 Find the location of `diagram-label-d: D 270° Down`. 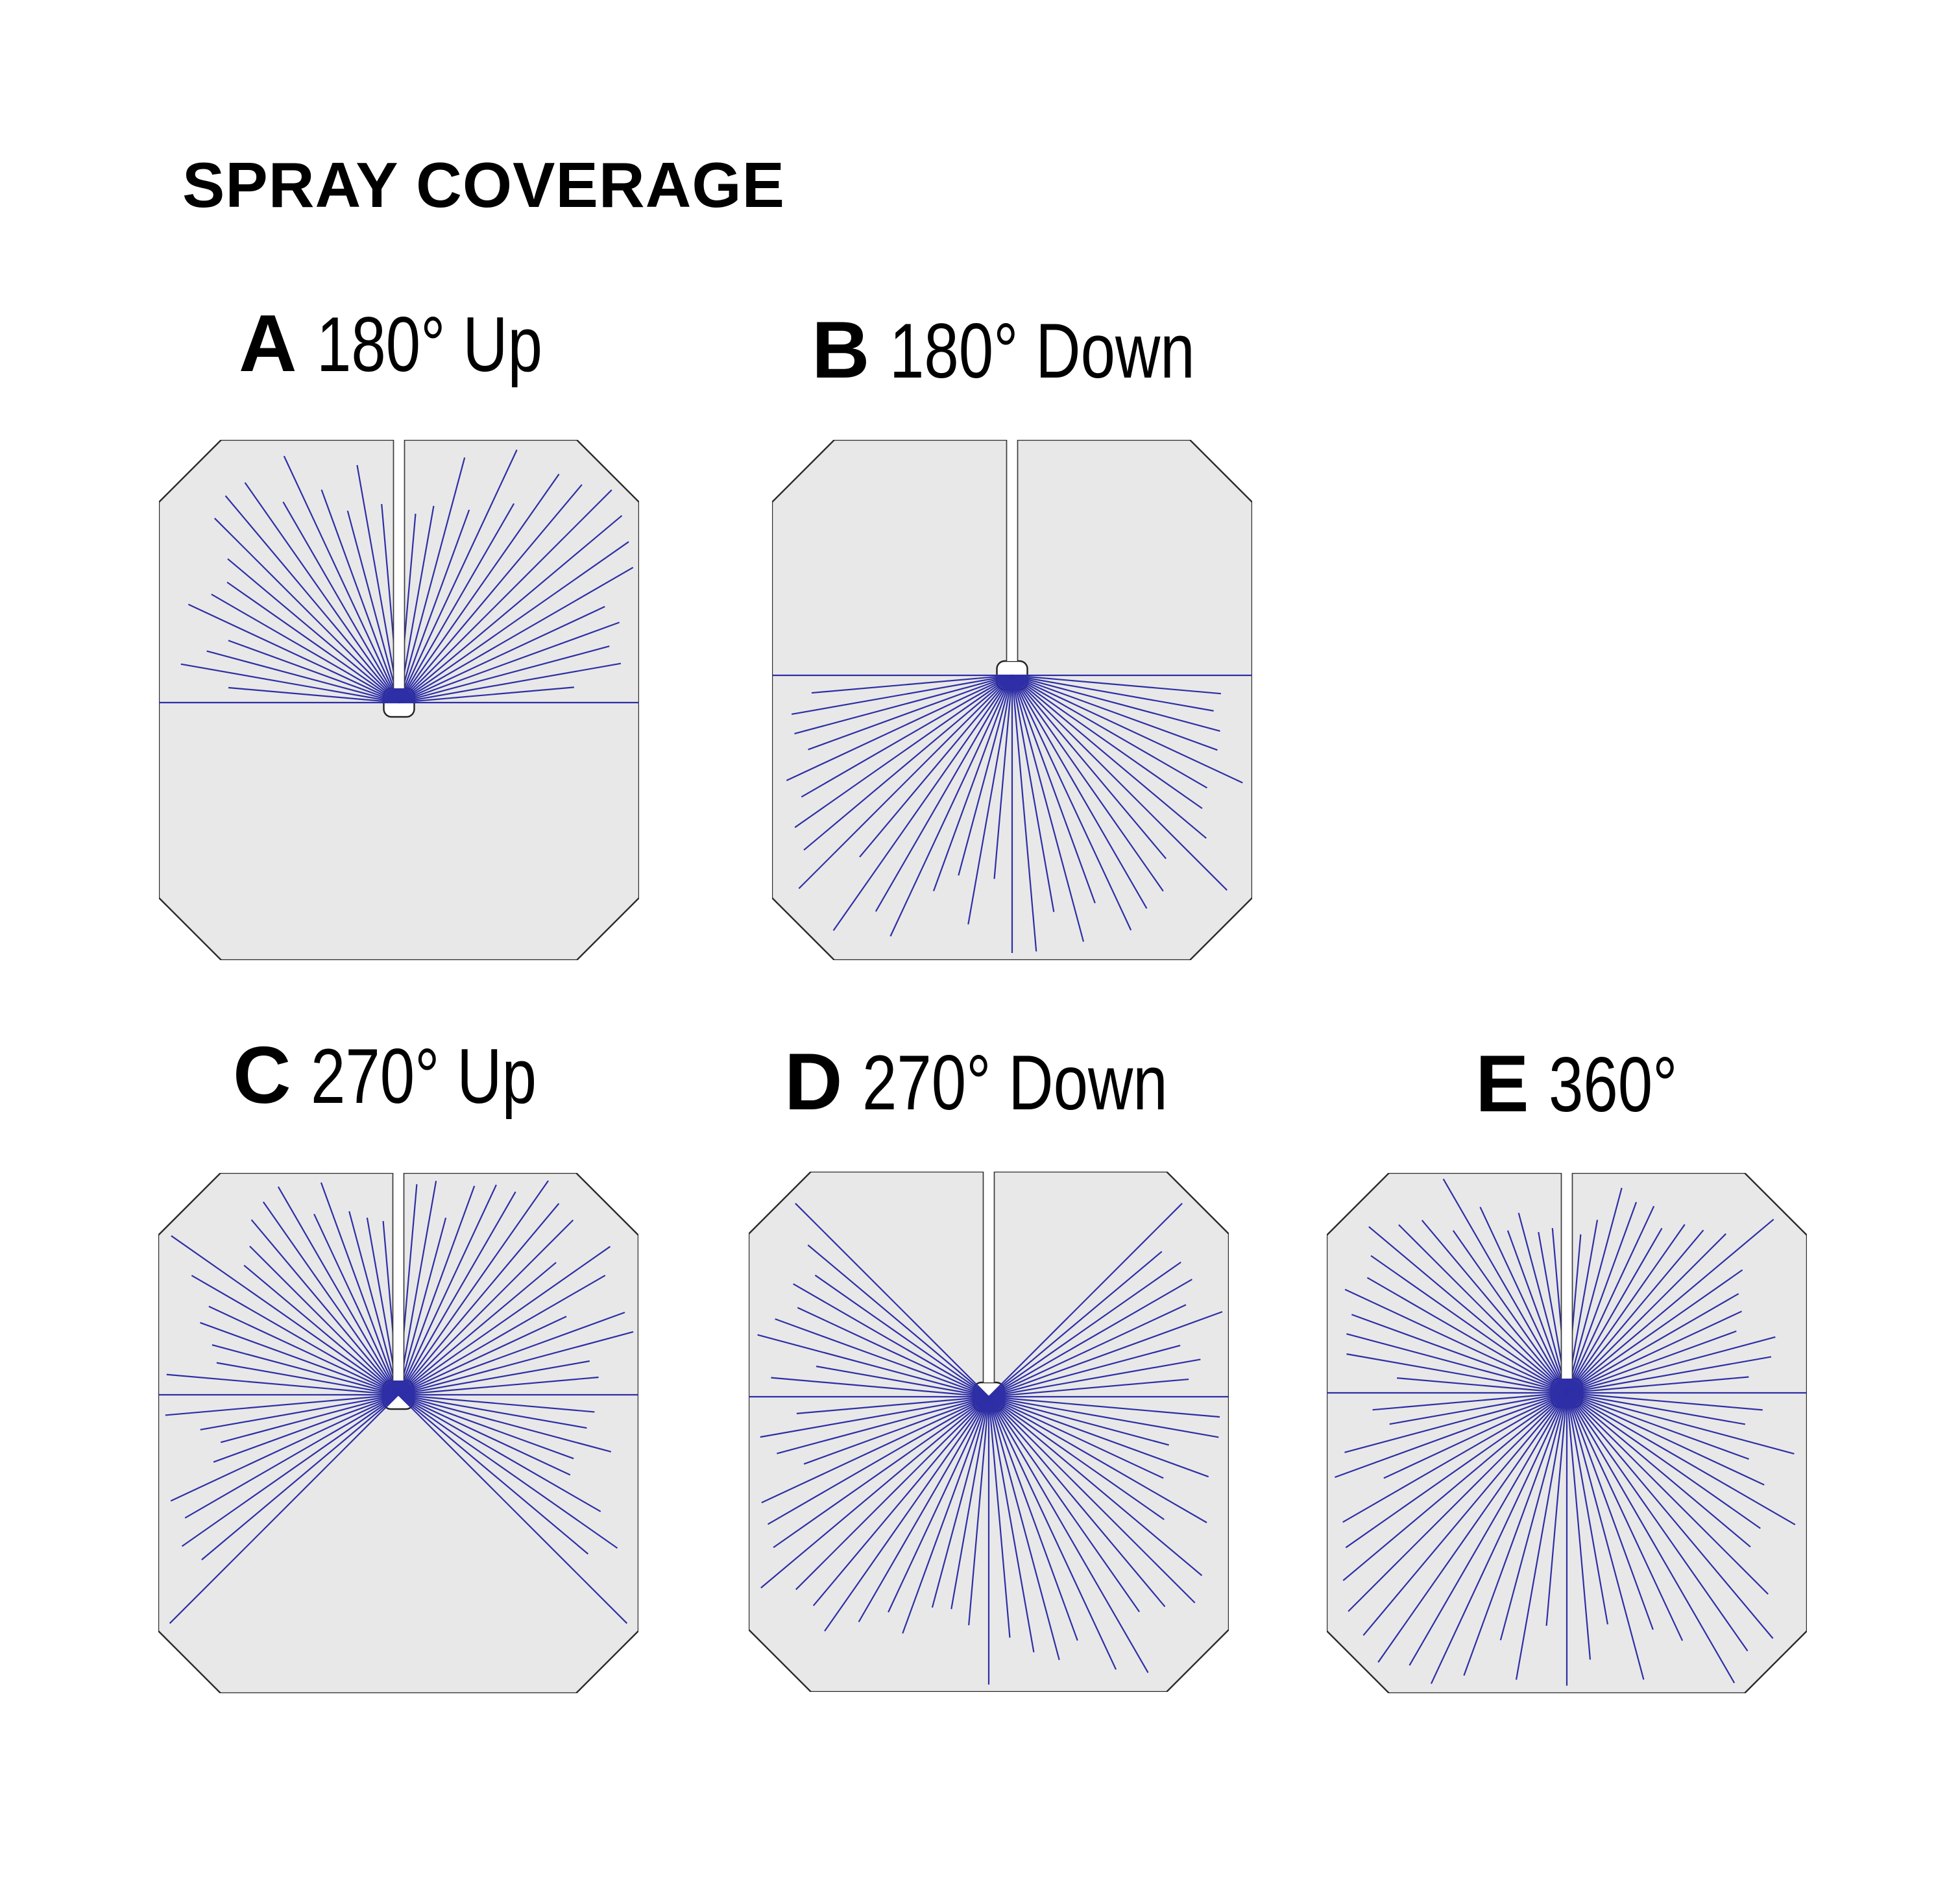

diagram-label-d: D 270° Down is located at coordinates (1014, 1082).